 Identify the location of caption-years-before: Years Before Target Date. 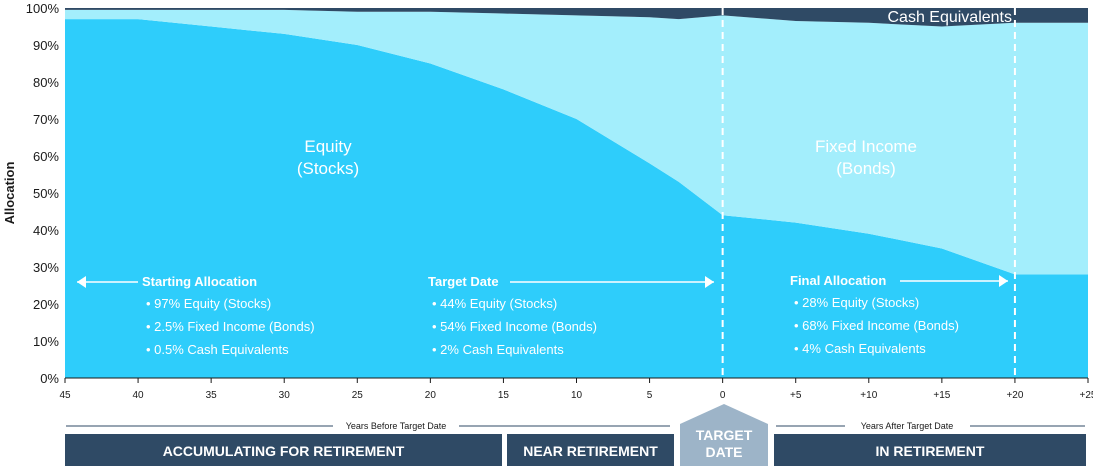
(396, 426).